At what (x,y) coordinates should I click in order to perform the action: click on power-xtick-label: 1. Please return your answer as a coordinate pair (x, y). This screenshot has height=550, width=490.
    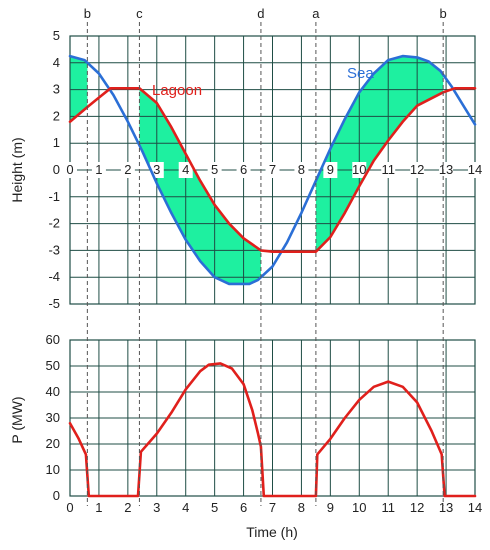
    Looking at the image, I should click on (98, 507).